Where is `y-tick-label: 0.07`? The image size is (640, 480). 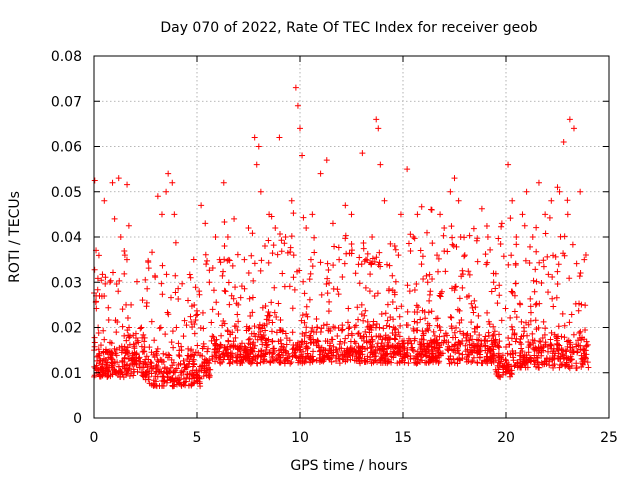 y-tick-label: 0.07 is located at coordinates (66, 102).